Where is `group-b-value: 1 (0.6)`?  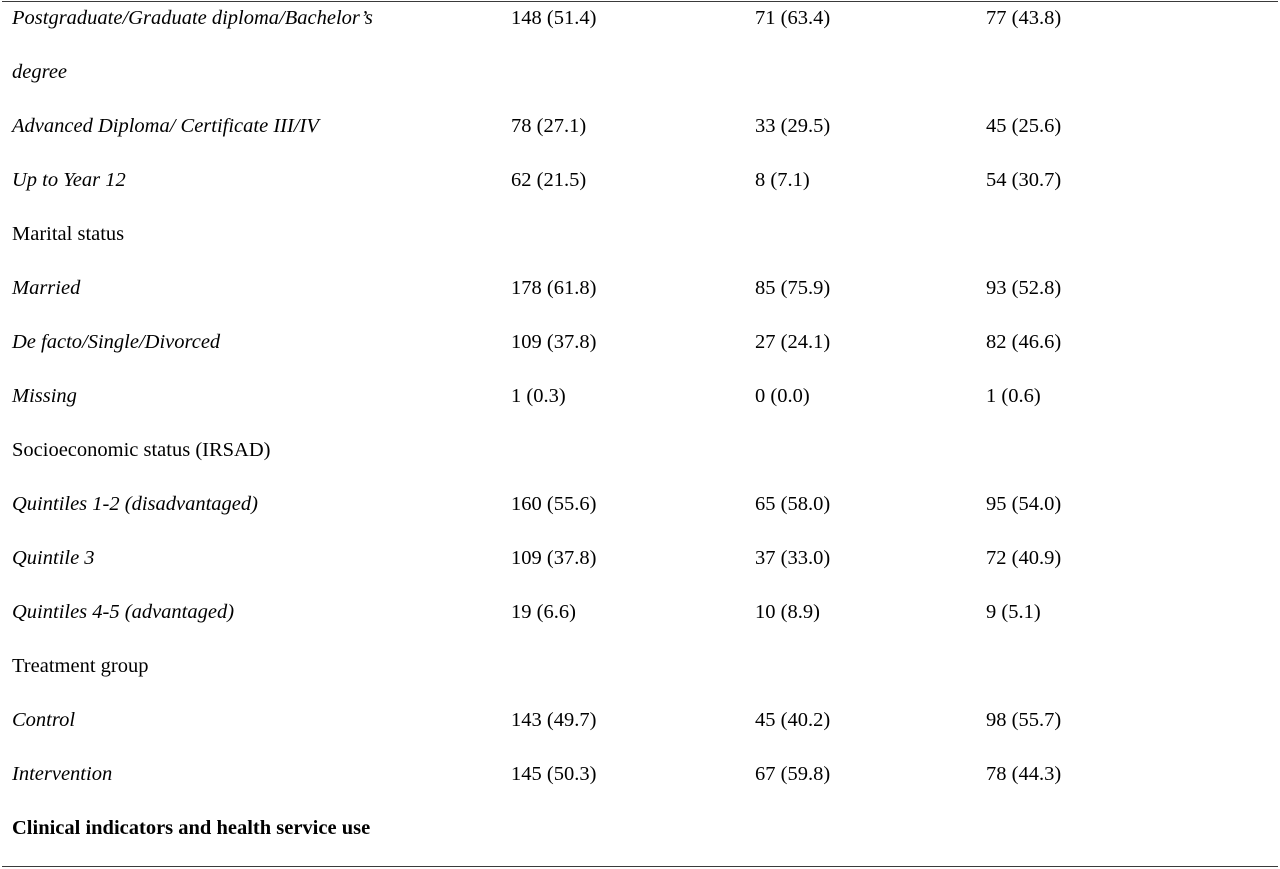 group-b-value: 1 (0.6) is located at coordinates (1013, 396).